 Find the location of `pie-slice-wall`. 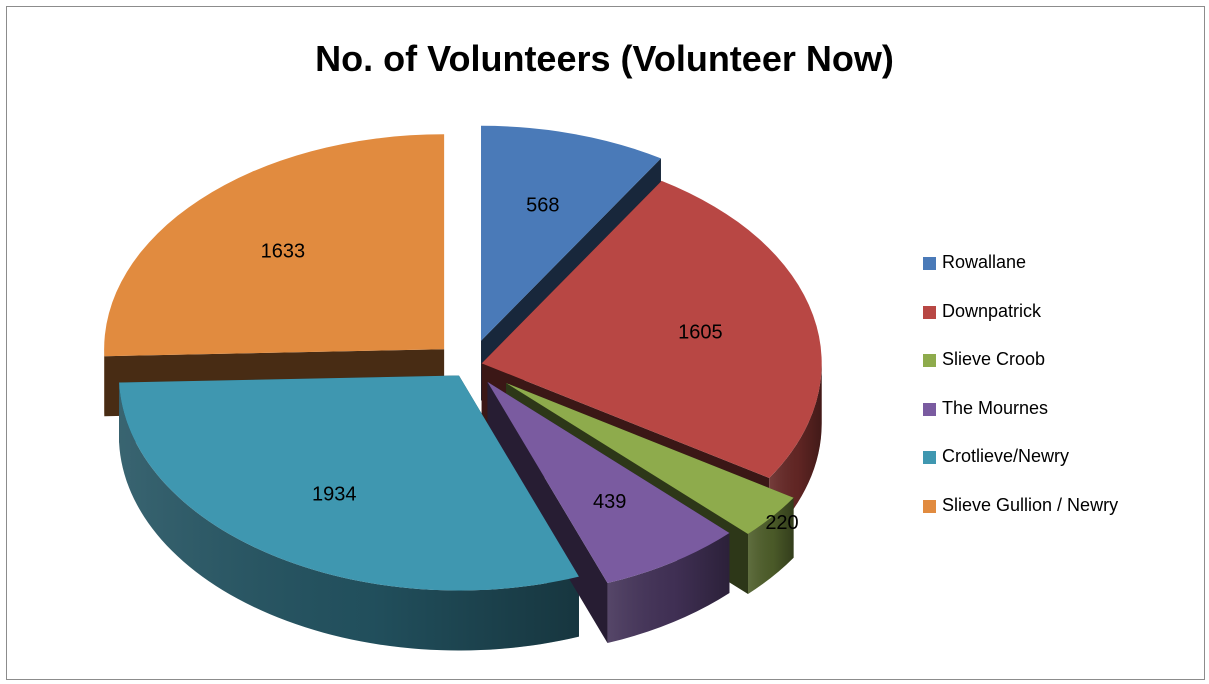

pie-slice-wall is located at coordinates (547, 512).